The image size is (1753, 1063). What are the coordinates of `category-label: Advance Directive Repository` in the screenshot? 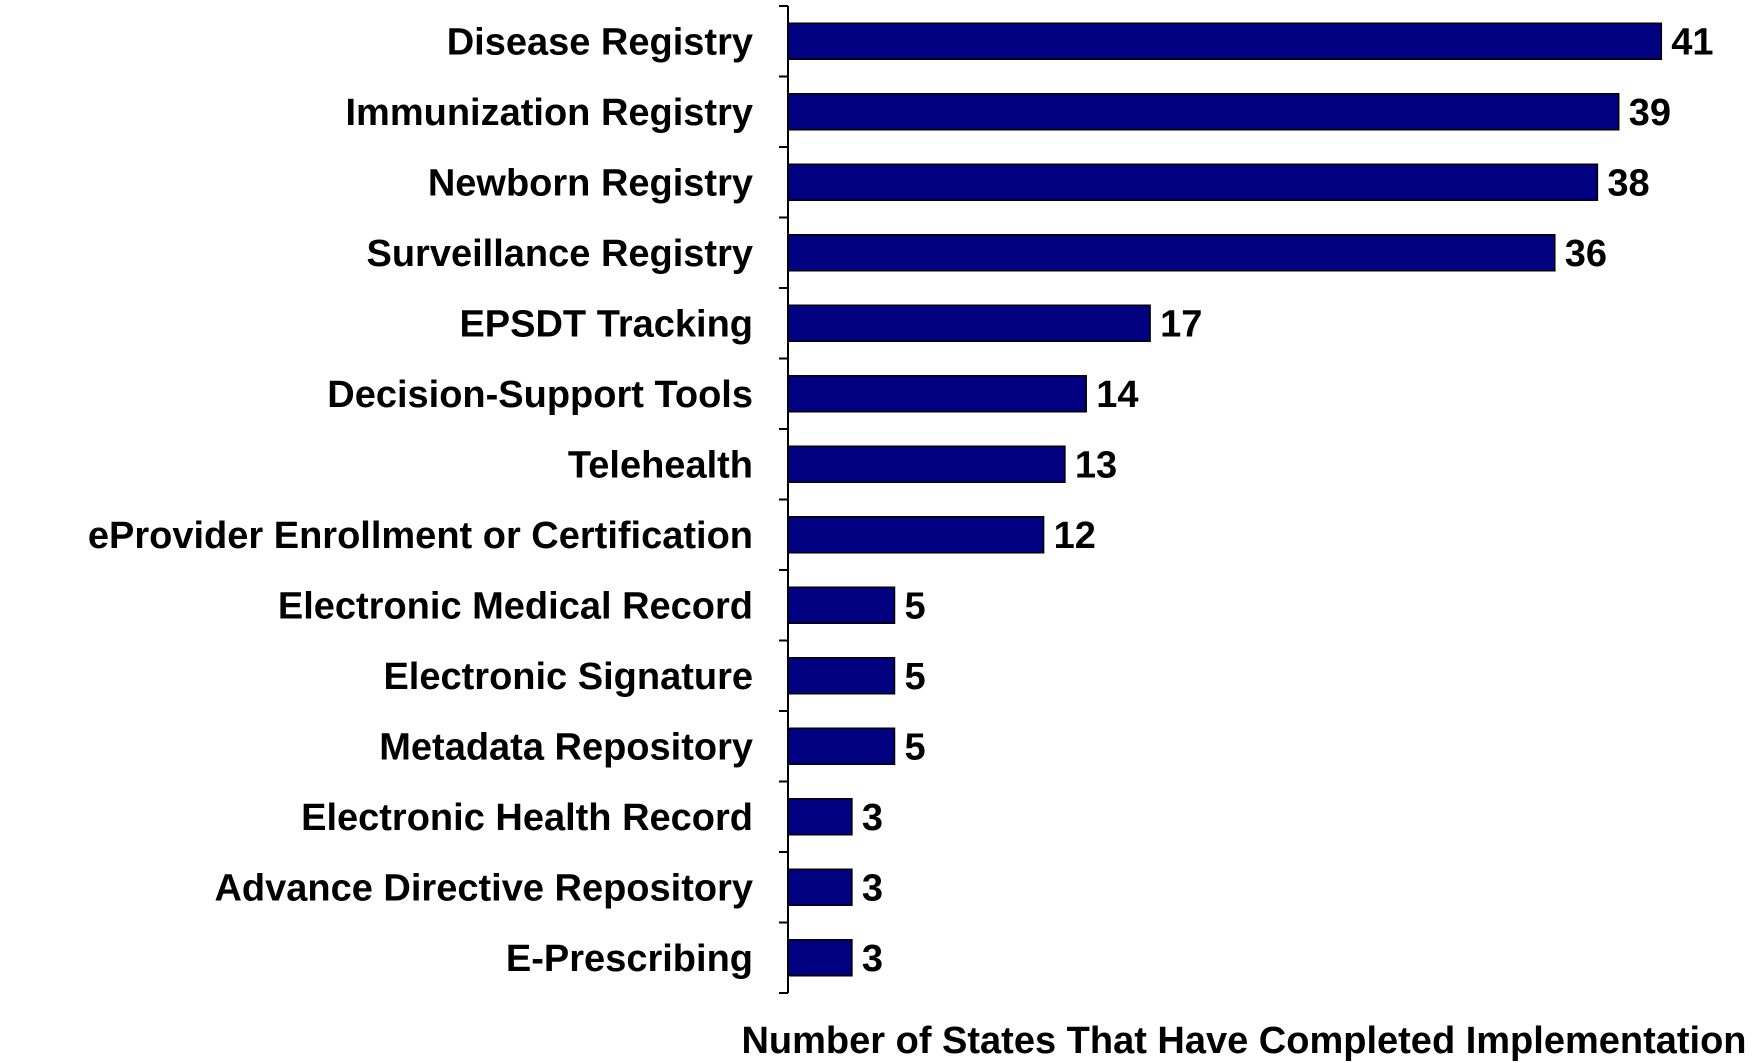 It's located at (483, 888).